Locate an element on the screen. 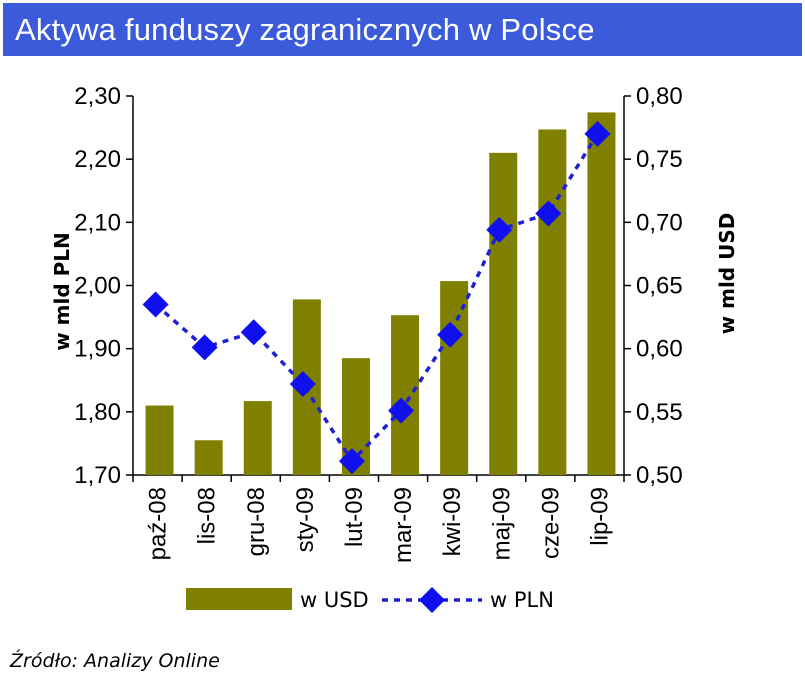 This screenshot has width=805, height=677. x-tick-label: lut-09 is located at coordinates (354, 517).